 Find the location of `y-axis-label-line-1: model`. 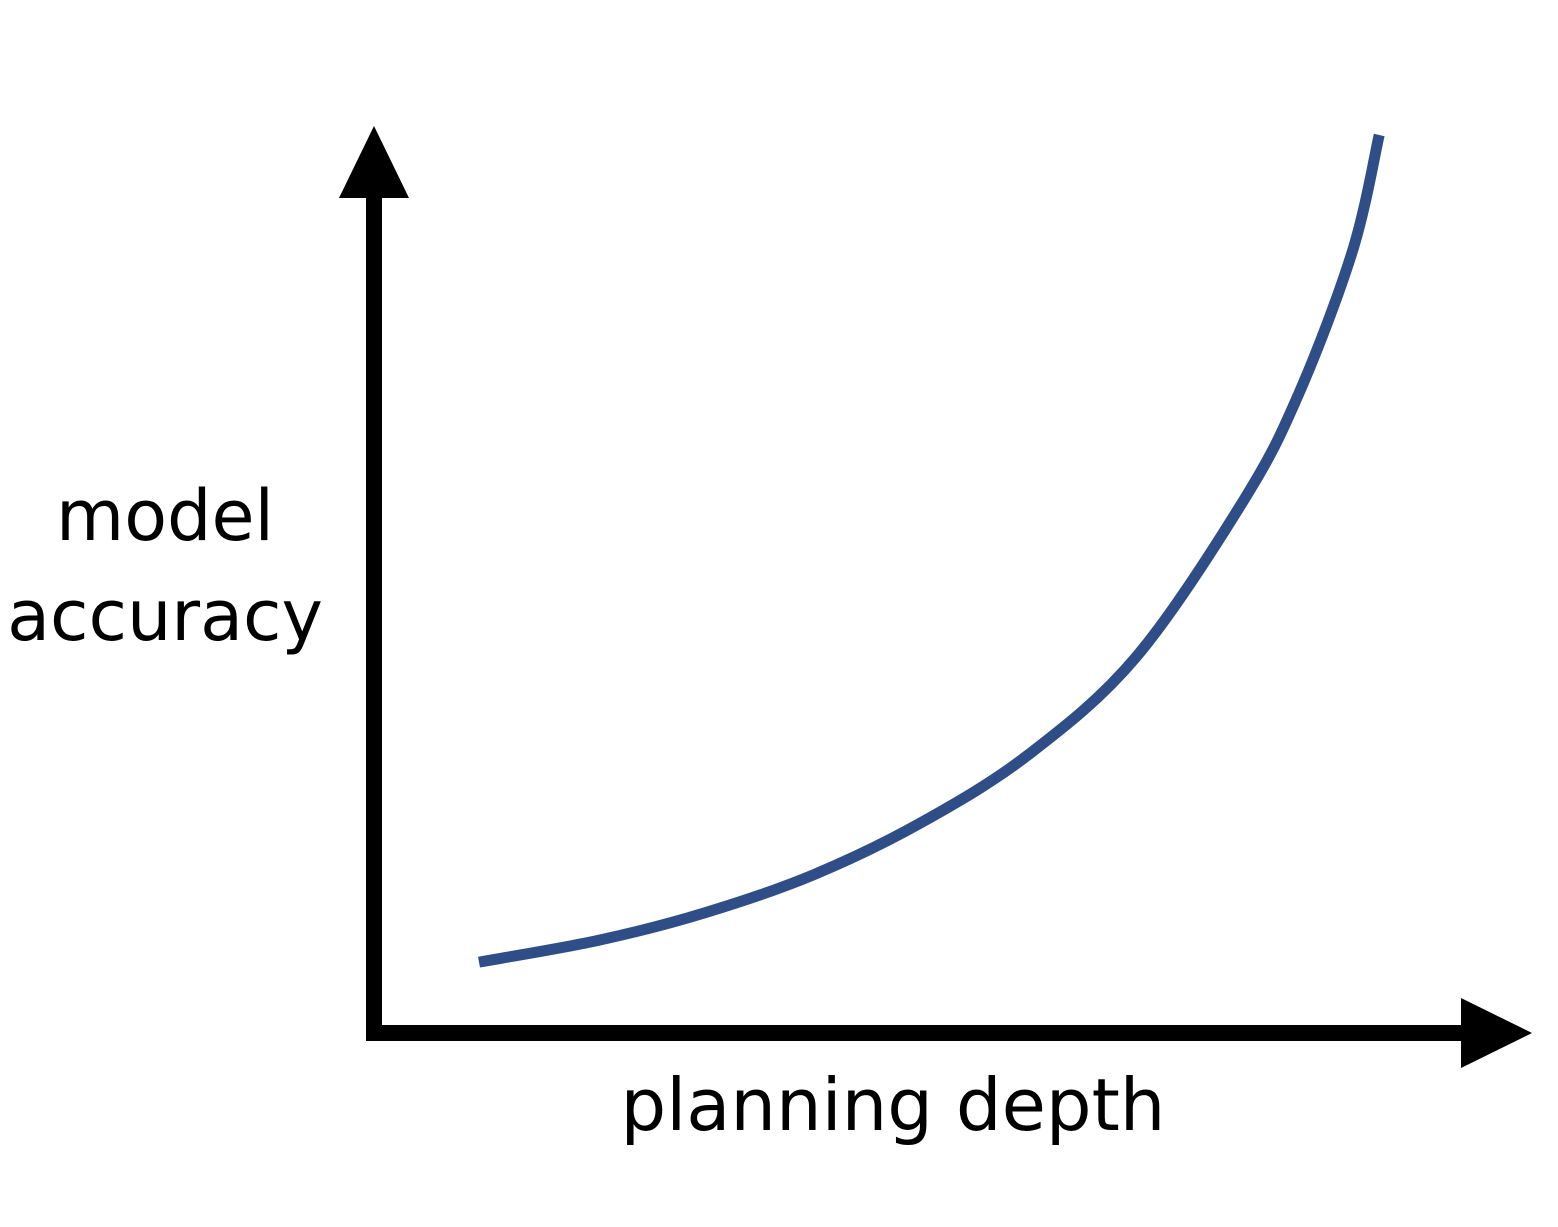

y-axis-label-line-1: model is located at coordinates (165, 516).